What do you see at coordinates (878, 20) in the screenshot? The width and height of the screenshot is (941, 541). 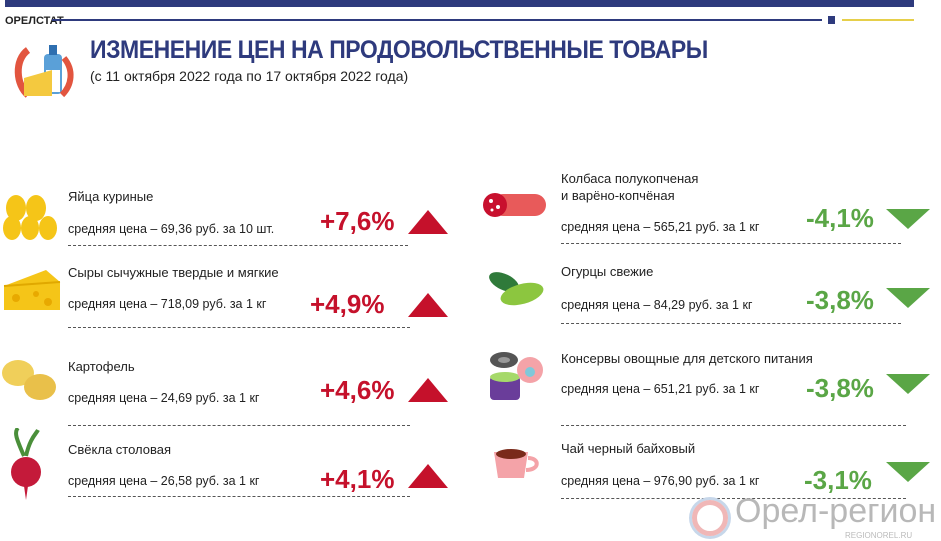 I see `header-yellow-rule` at bounding box center [878, 20].